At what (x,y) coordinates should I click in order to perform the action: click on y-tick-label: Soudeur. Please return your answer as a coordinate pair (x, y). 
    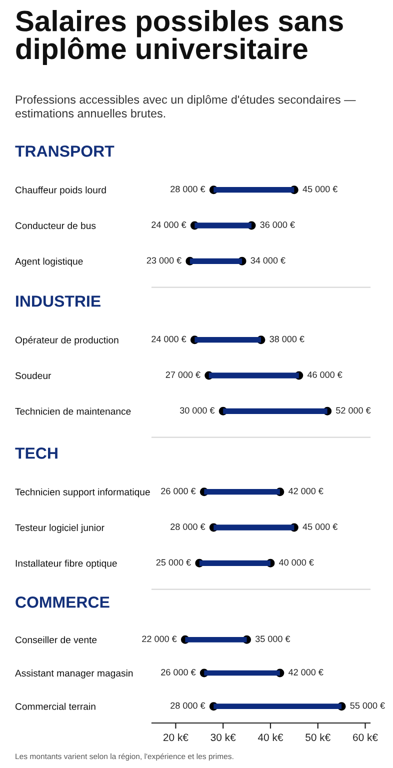
    Looking at the image, I should click on (33, 376).